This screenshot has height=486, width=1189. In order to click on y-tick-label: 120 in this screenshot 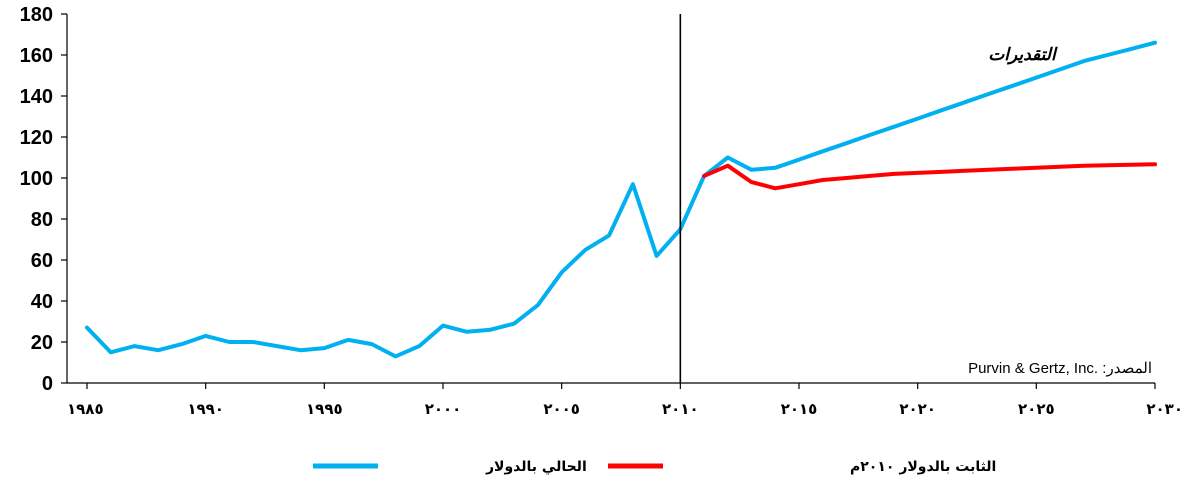, I will do `click(36, 138)`.